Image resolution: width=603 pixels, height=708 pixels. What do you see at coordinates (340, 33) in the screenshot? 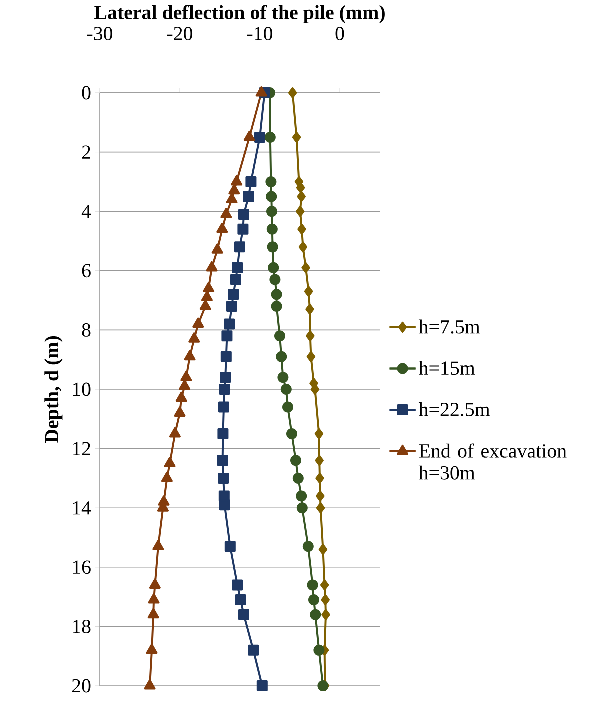
I see `x-tick-label: 0` at bounding box center [340, 33].